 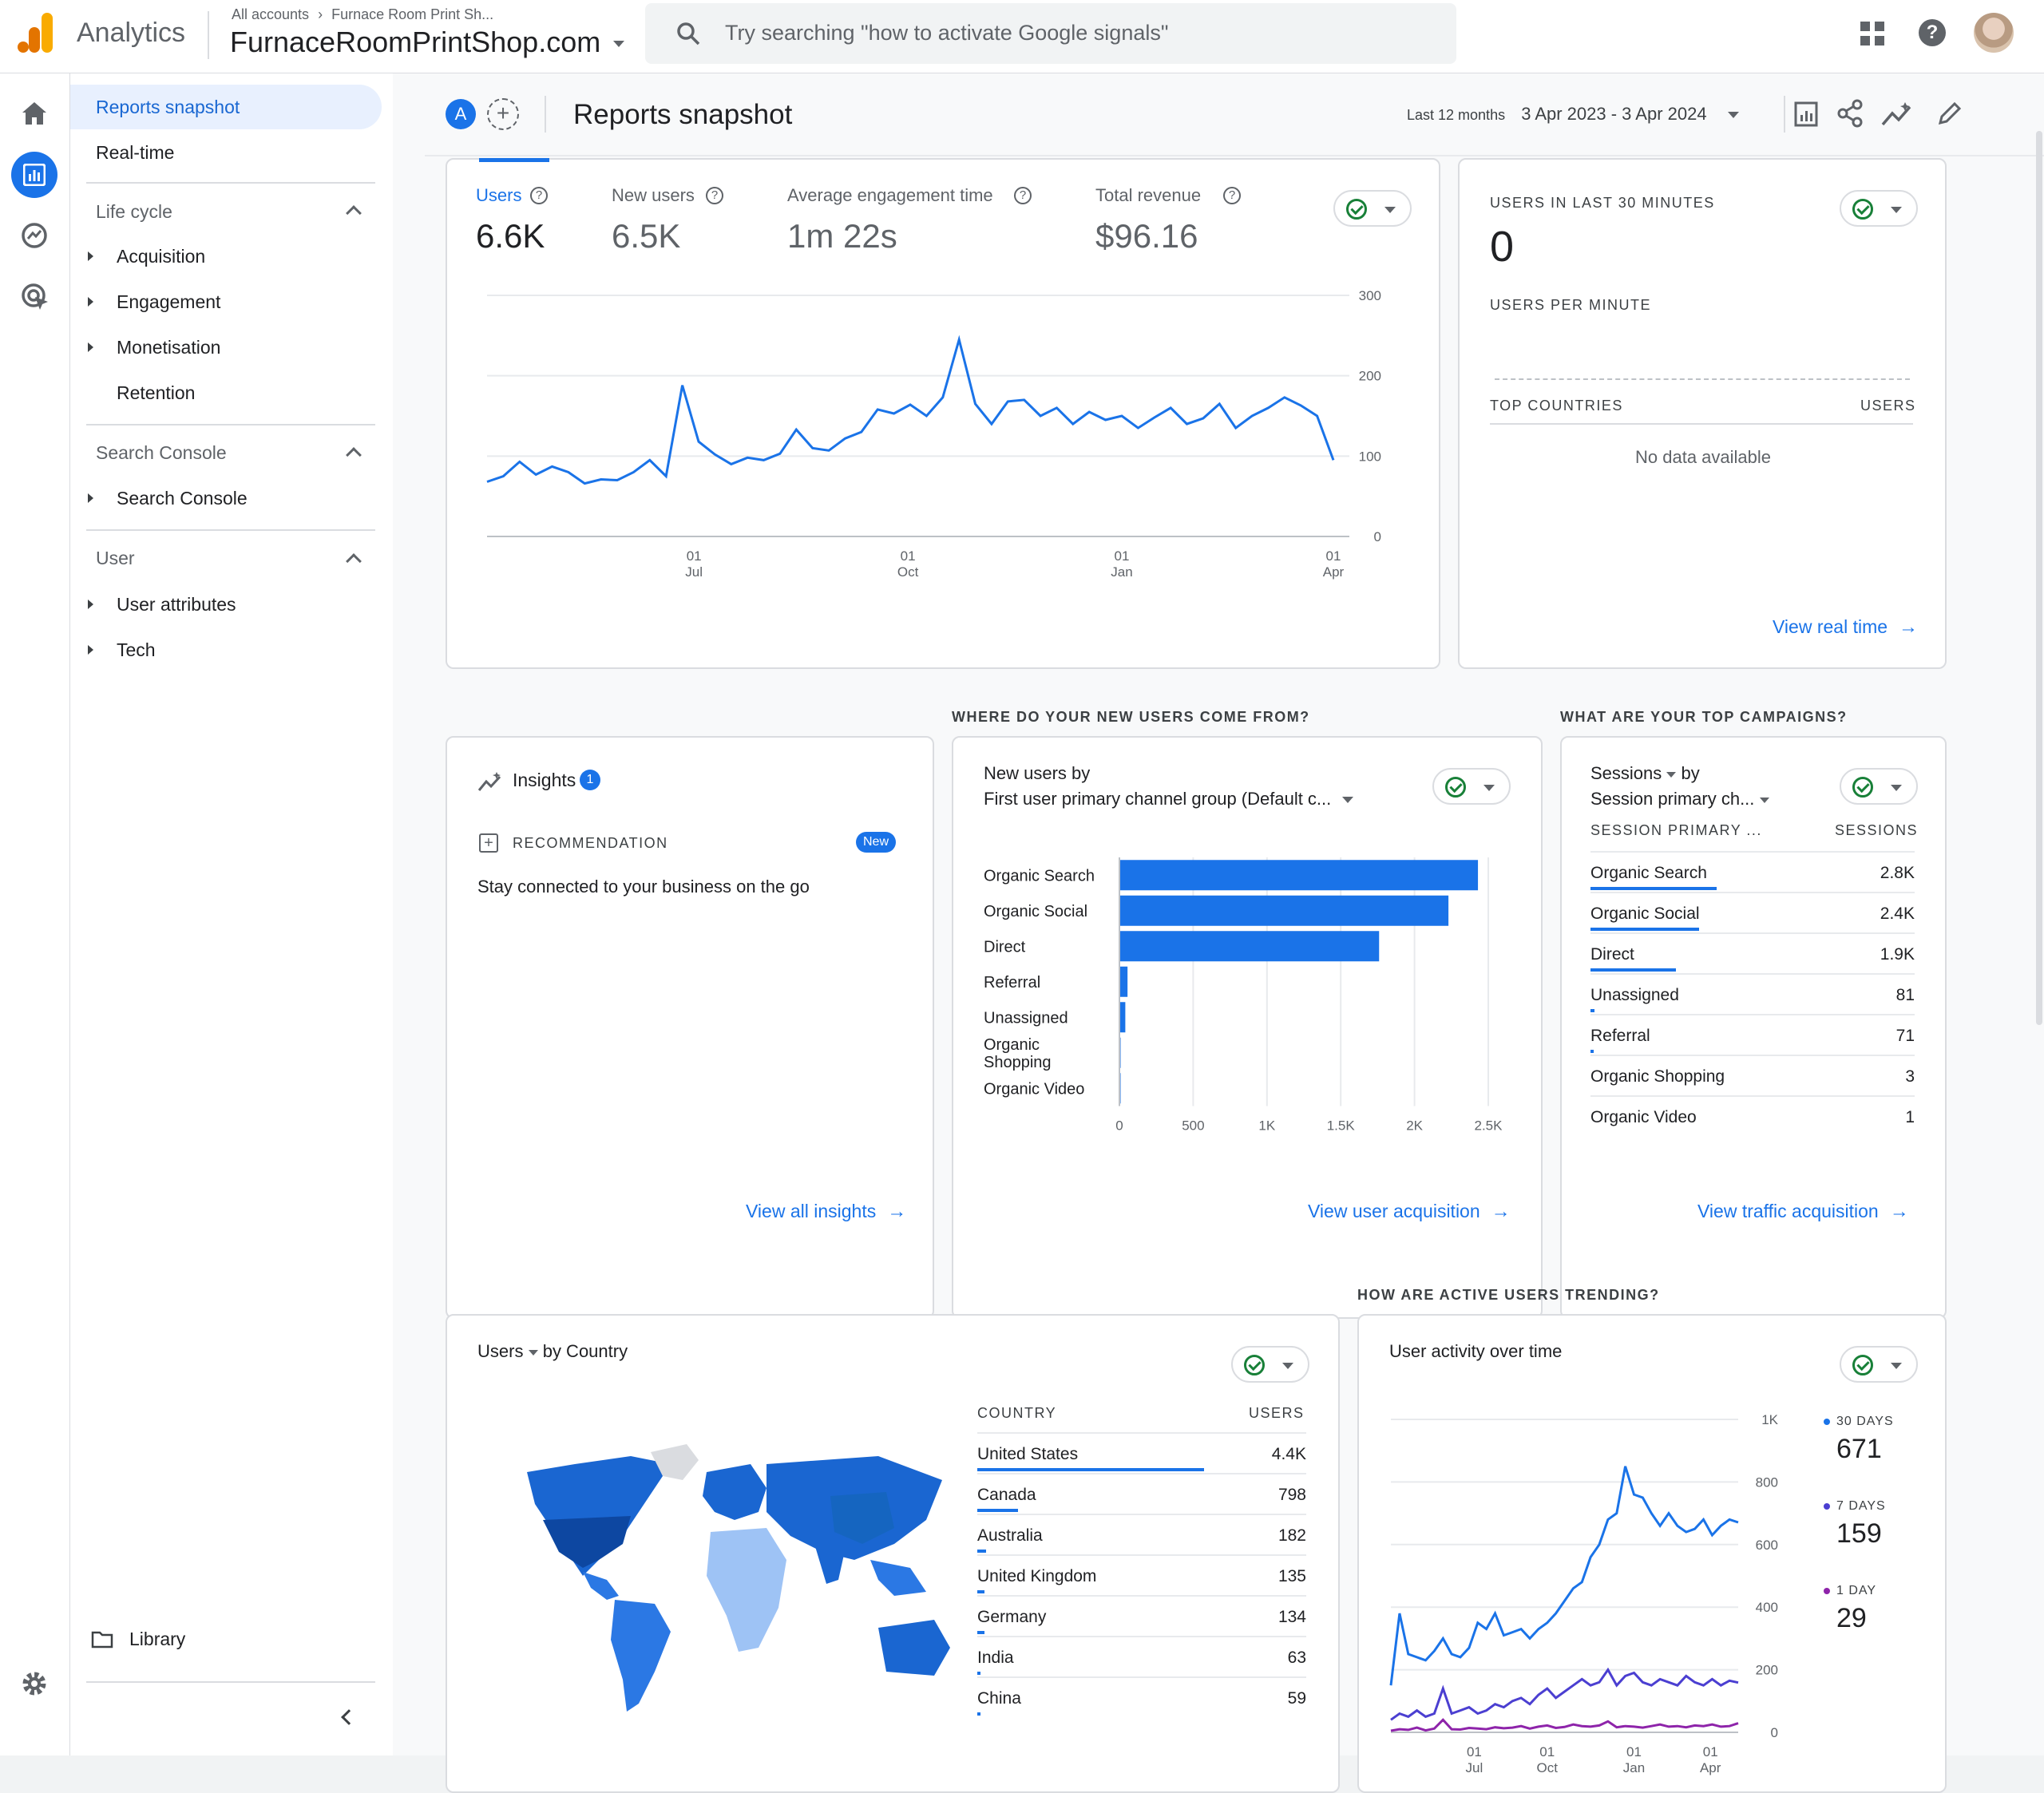 What do you see at coordinates (520, 221) in the screenshot?
I see `metric-tab-users: Users ? 6.6K` at bounding box center [520, 221].